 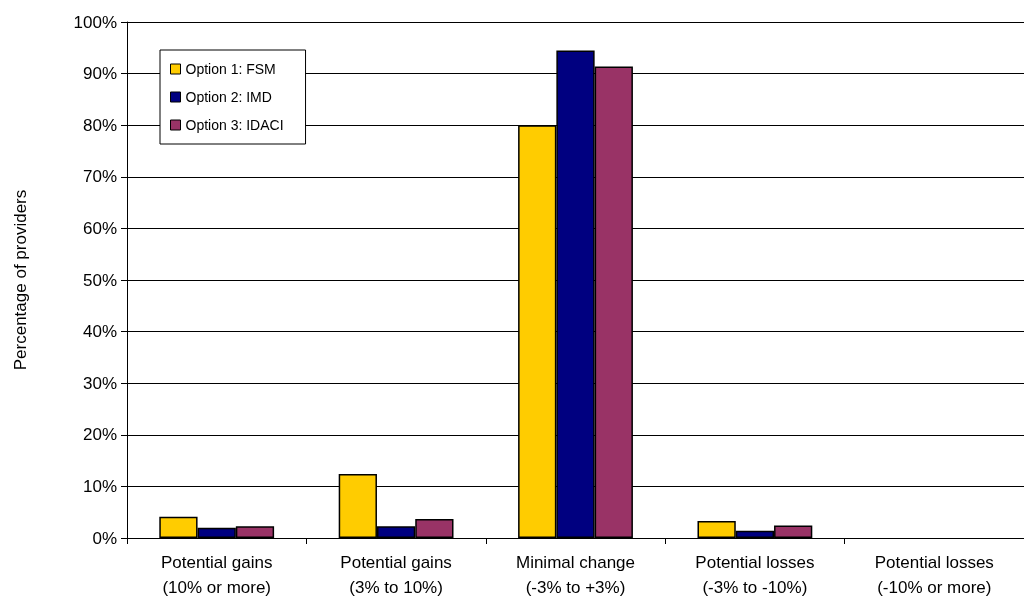 I want to click on y-tick-label: 50%, so click(x=99, y=280).